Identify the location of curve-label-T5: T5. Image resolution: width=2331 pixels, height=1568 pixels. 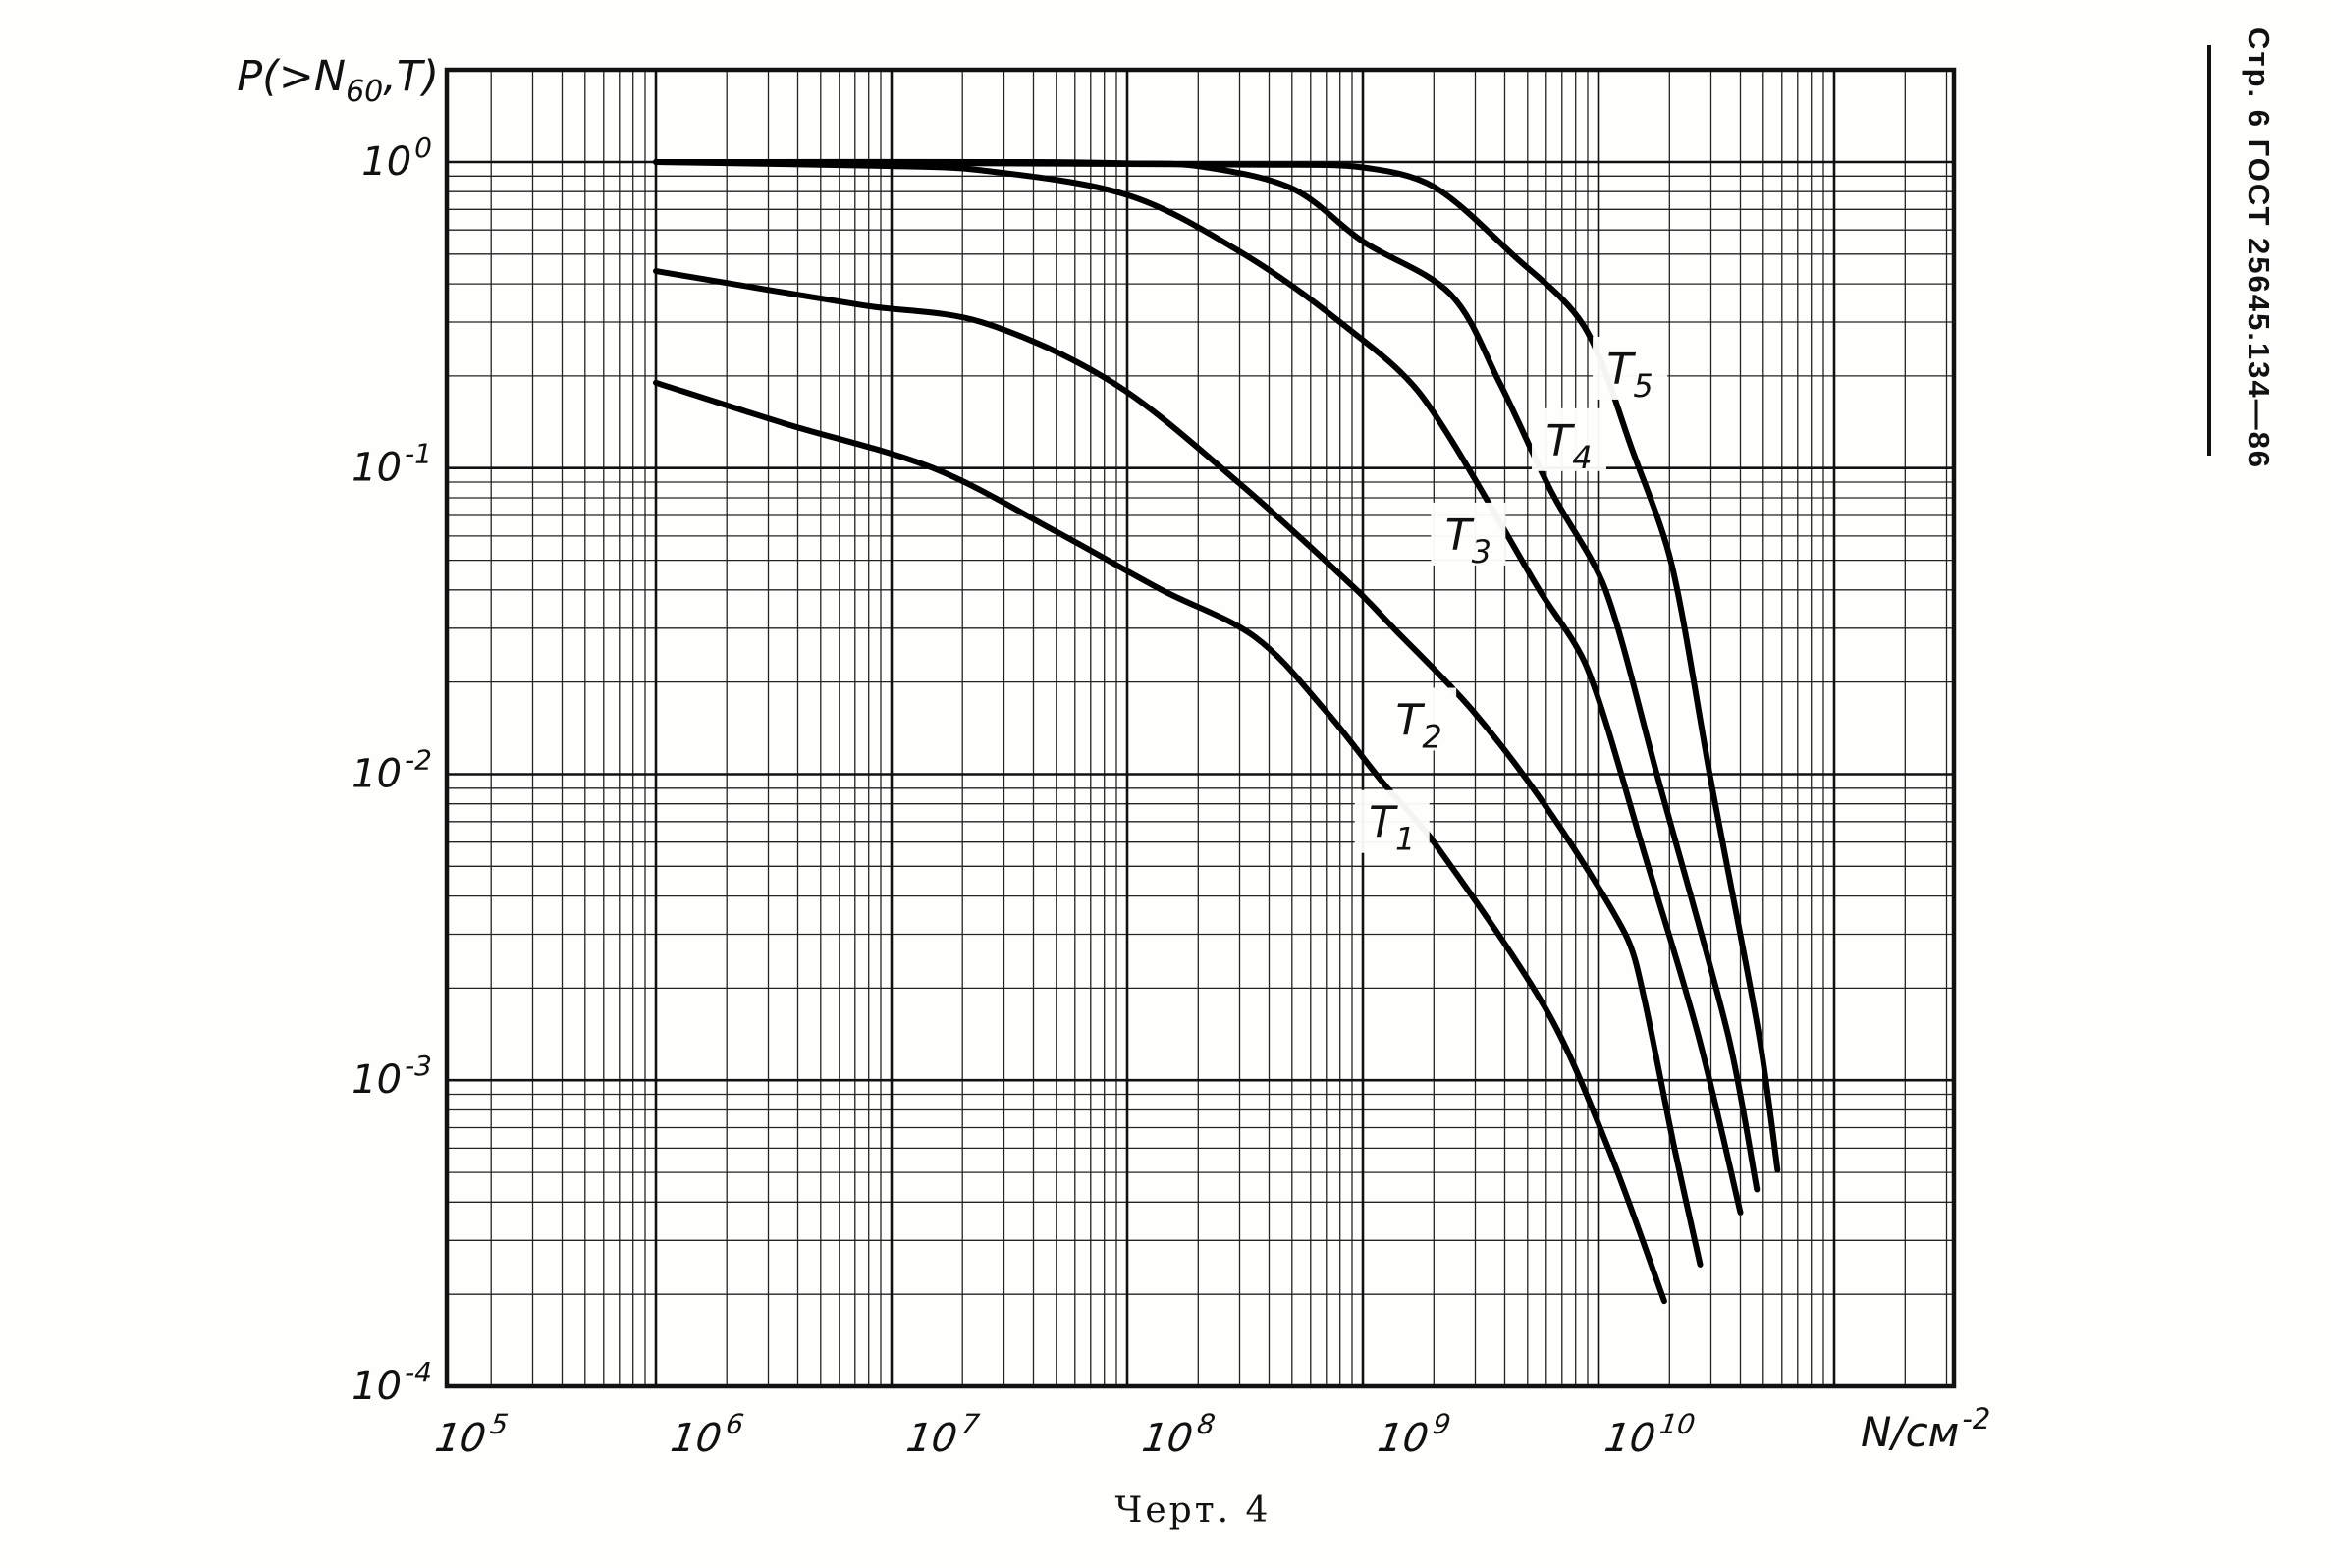
(1630, 375).